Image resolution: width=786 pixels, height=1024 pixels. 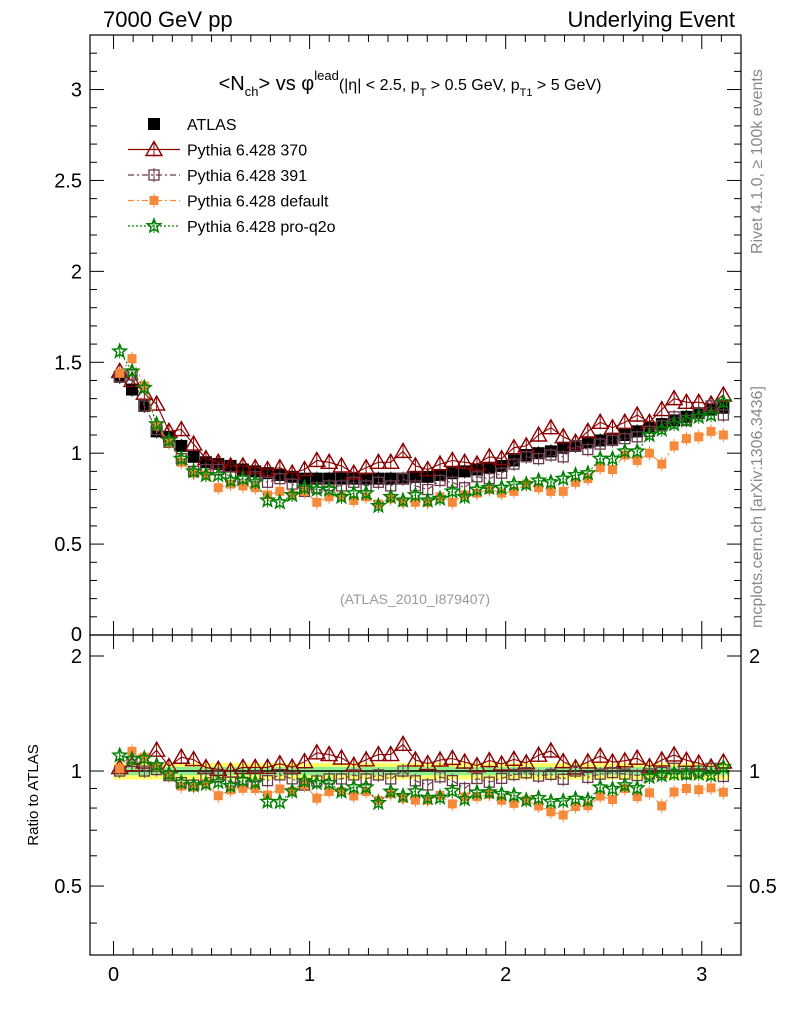 I want to click on header-right: Underlying Event, so click(x=651, y=19).